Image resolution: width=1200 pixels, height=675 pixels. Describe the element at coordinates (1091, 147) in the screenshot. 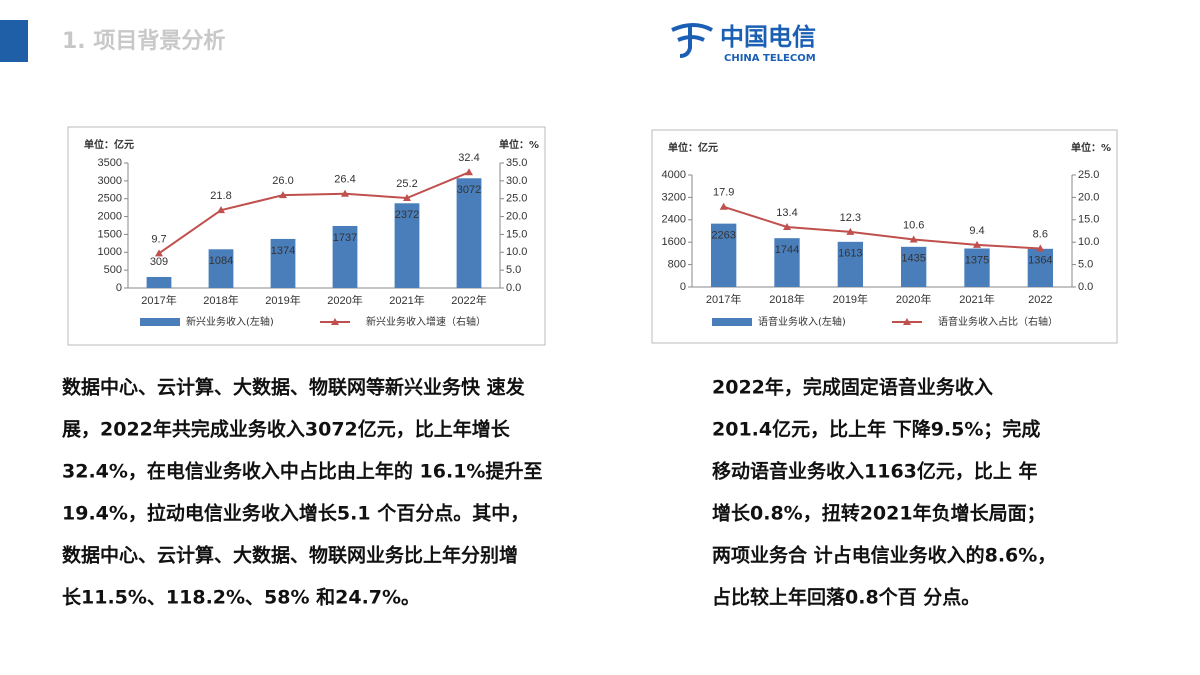

I see `y2-unit: 单位：%` at that location.